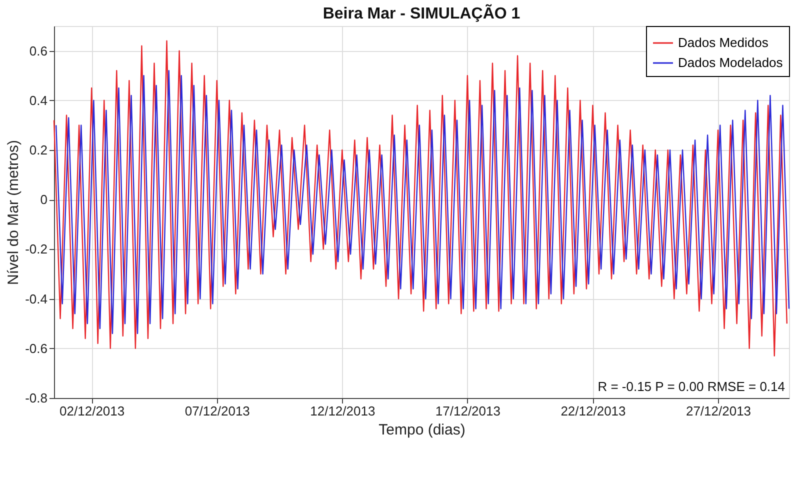 The image size is (811, 477). I want to click on y-tick-label: -0.8, so click(36, 398).